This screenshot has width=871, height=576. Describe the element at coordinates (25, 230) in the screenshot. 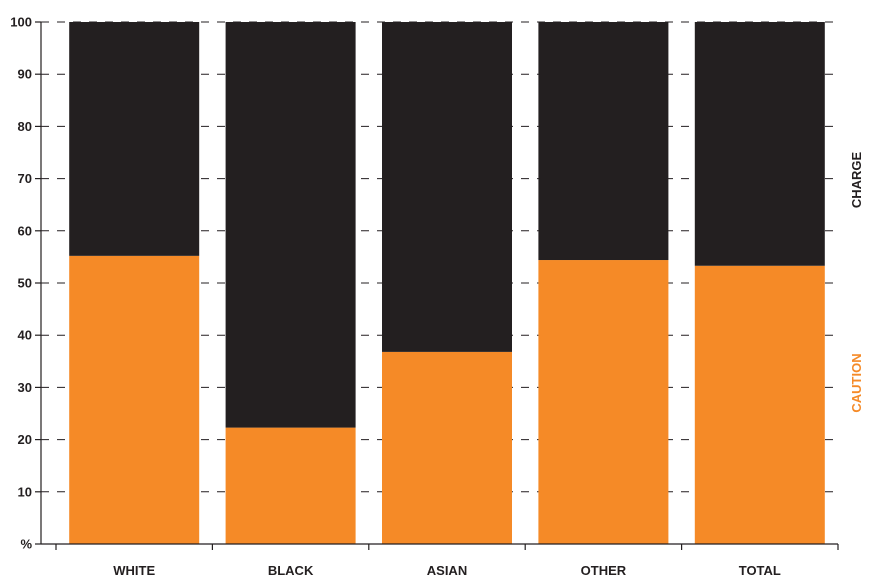

I see `y-tick-label: 60` at that location.